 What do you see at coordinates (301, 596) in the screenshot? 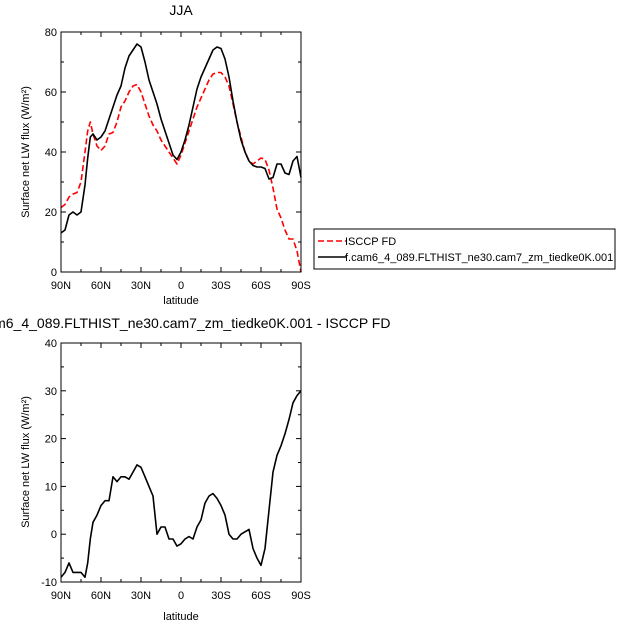
I see `bottom-x-tick-label: 90S` at bounding box center [301, 596].